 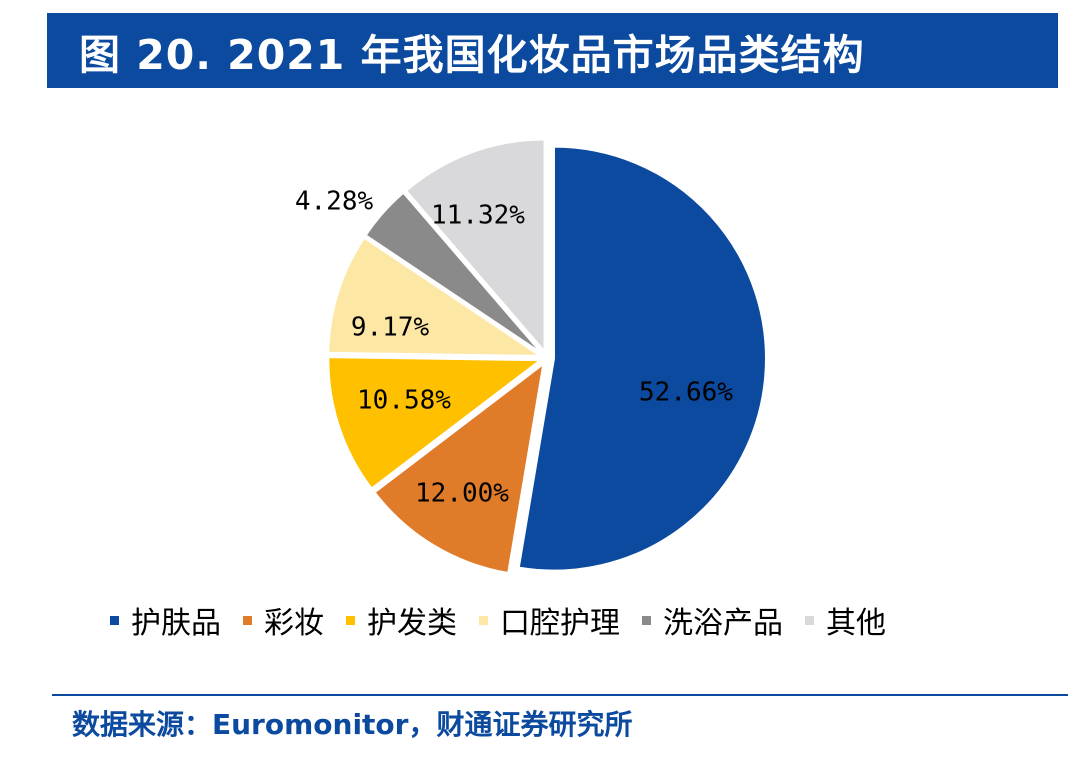 I want to click on legend-label: 口腔护理, so click(x=560, y=623).